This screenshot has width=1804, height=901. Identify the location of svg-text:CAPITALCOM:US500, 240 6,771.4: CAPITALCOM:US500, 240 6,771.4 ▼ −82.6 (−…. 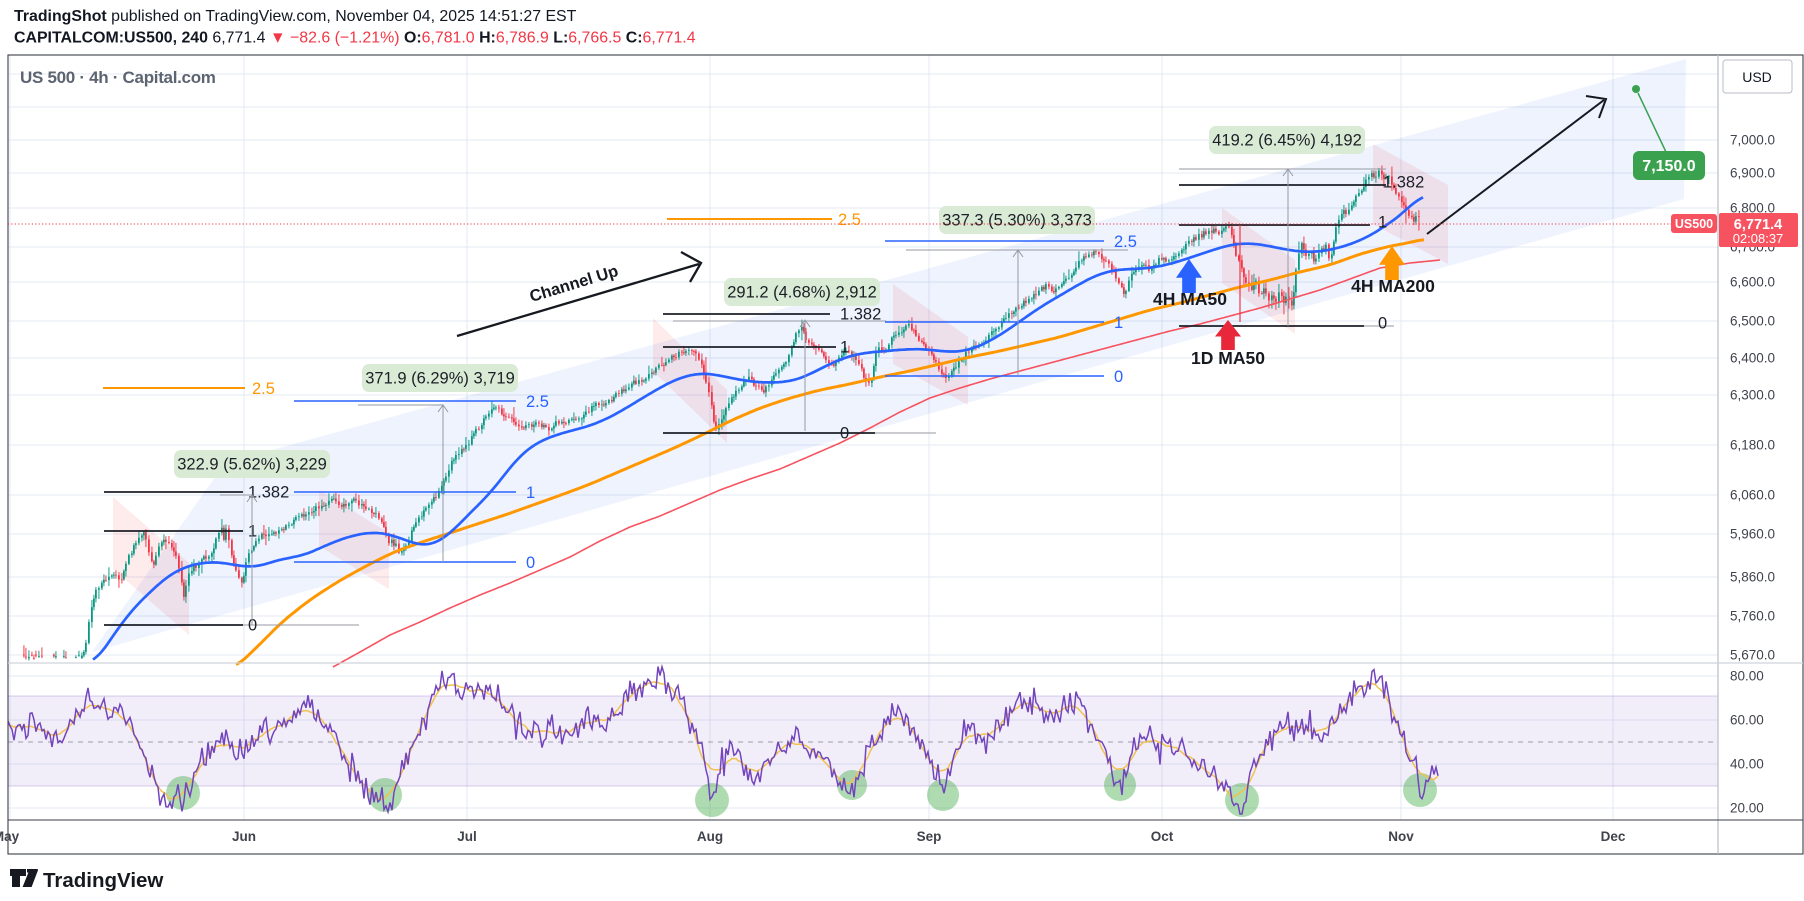
(355, 38).